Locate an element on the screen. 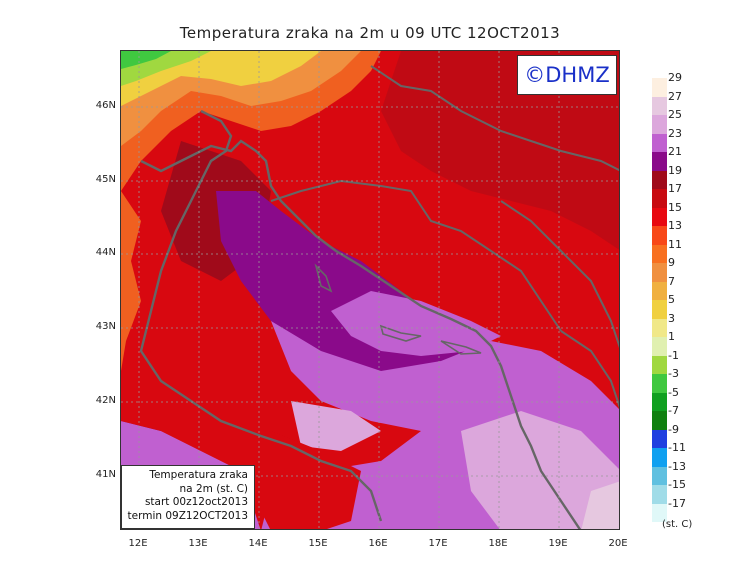 This screenshot has height=582, width=740. colorbar-label: -5 is located at coordinates (673, 392).